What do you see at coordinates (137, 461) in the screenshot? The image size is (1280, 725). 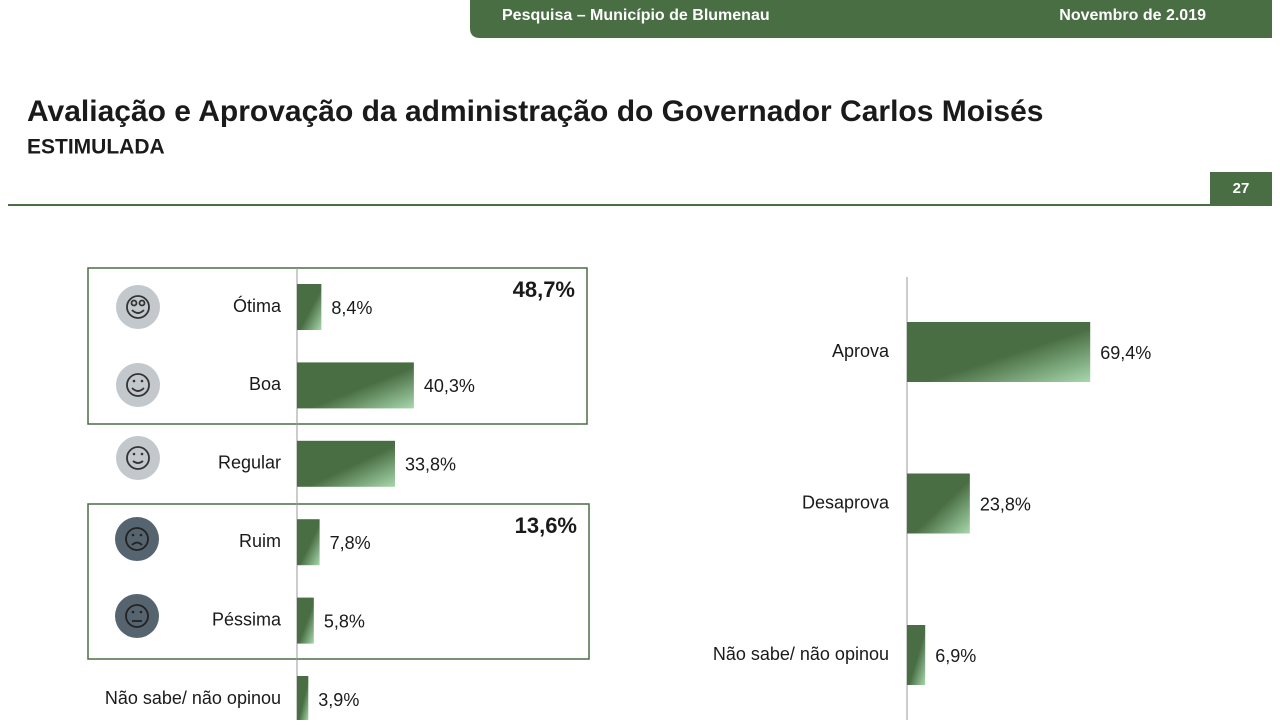 I see `icons` at bounding box center [137, 461].